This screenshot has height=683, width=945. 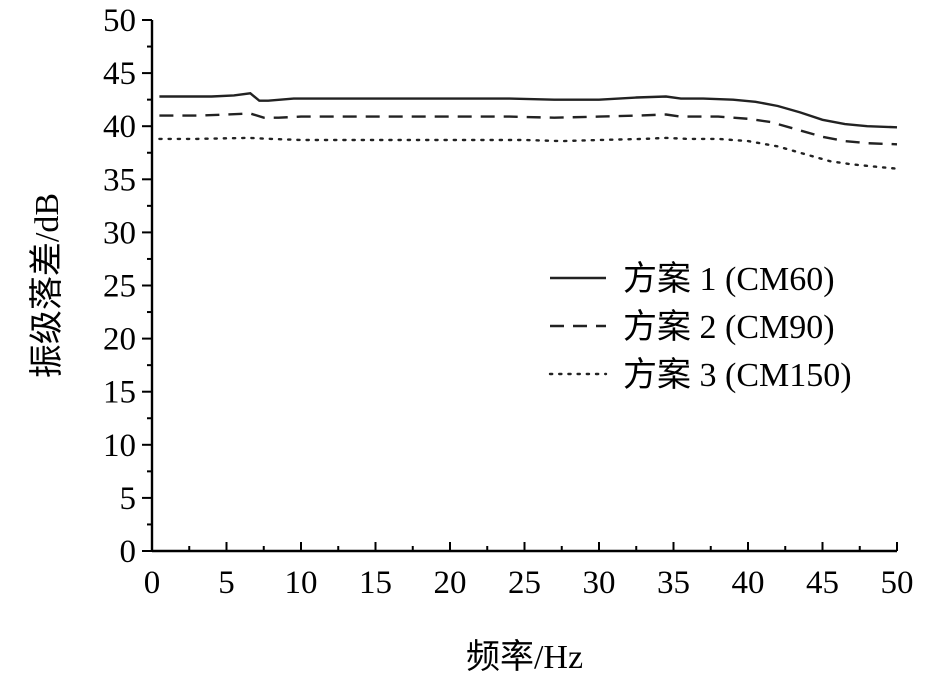 I want to click on x-tick-label: 40, so click(x=748, y=583).